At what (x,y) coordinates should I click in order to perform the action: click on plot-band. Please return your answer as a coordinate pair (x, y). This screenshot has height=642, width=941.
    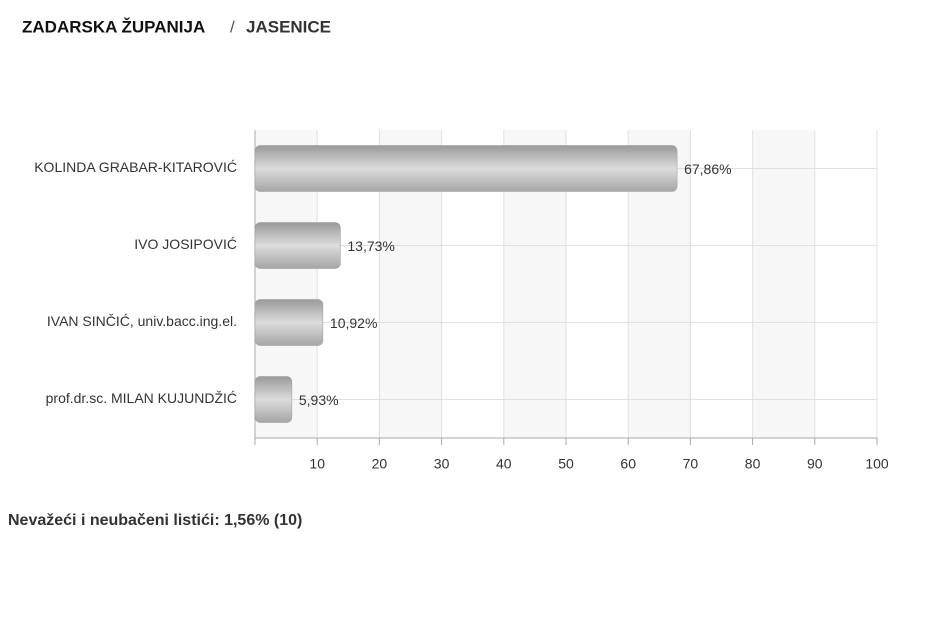
    Looking at the image, I should click on (783, 284).